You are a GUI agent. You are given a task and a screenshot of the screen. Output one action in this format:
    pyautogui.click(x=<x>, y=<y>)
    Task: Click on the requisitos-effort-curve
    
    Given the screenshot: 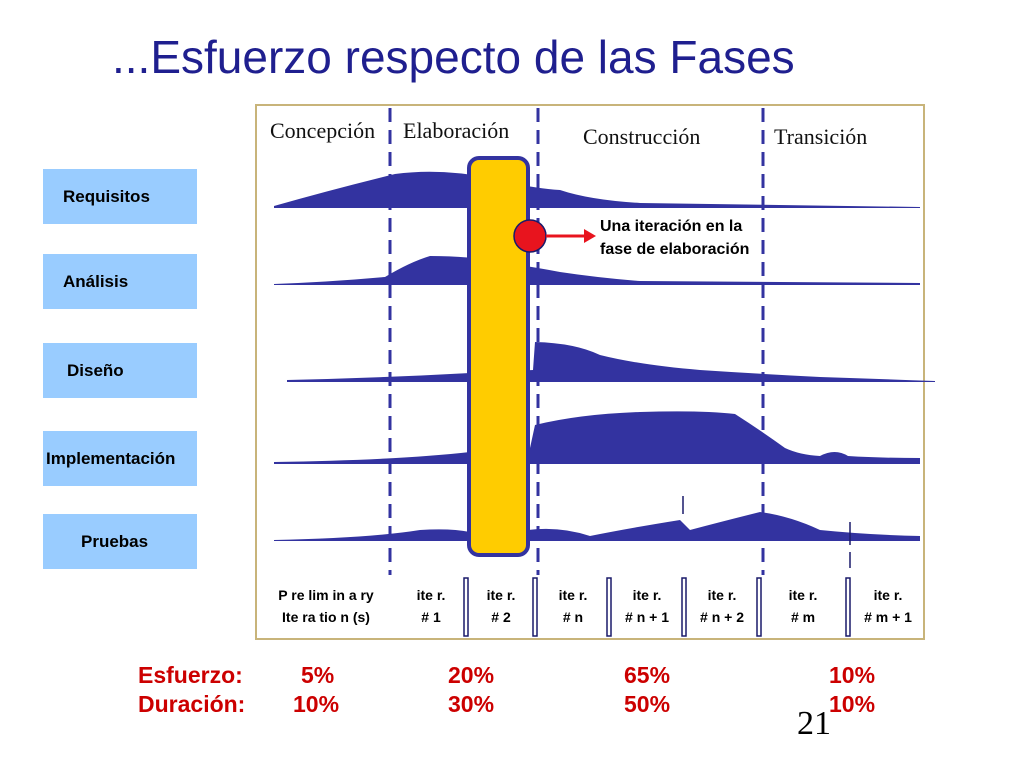 What is the action you would take?
    pyautogui.click(x=597, y=189)
    